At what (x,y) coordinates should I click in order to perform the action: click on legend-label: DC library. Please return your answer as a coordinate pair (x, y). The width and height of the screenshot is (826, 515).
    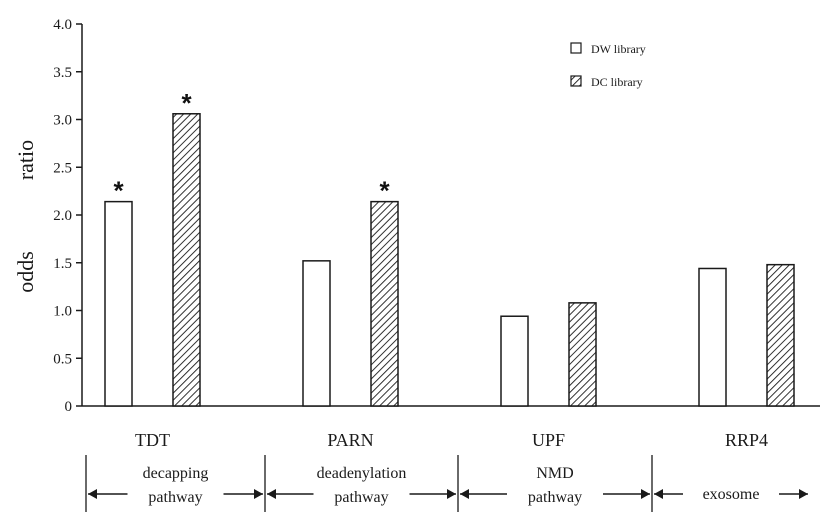
    Looking at the image, I should click on (617, 82).